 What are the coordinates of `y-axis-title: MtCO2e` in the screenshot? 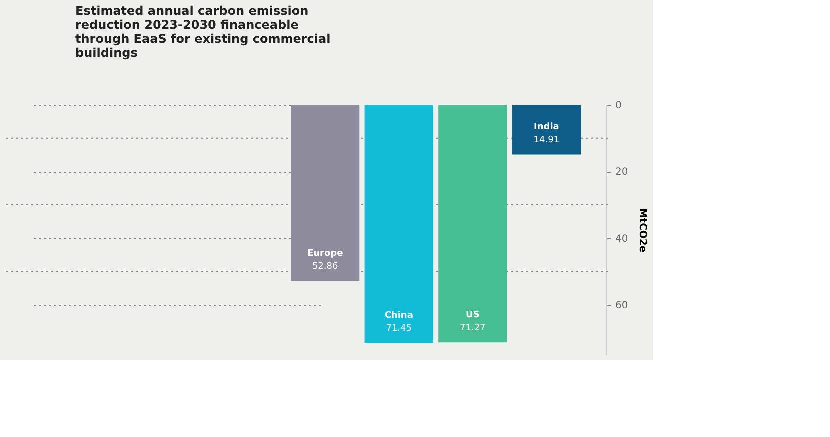 It's located at (642, 230).